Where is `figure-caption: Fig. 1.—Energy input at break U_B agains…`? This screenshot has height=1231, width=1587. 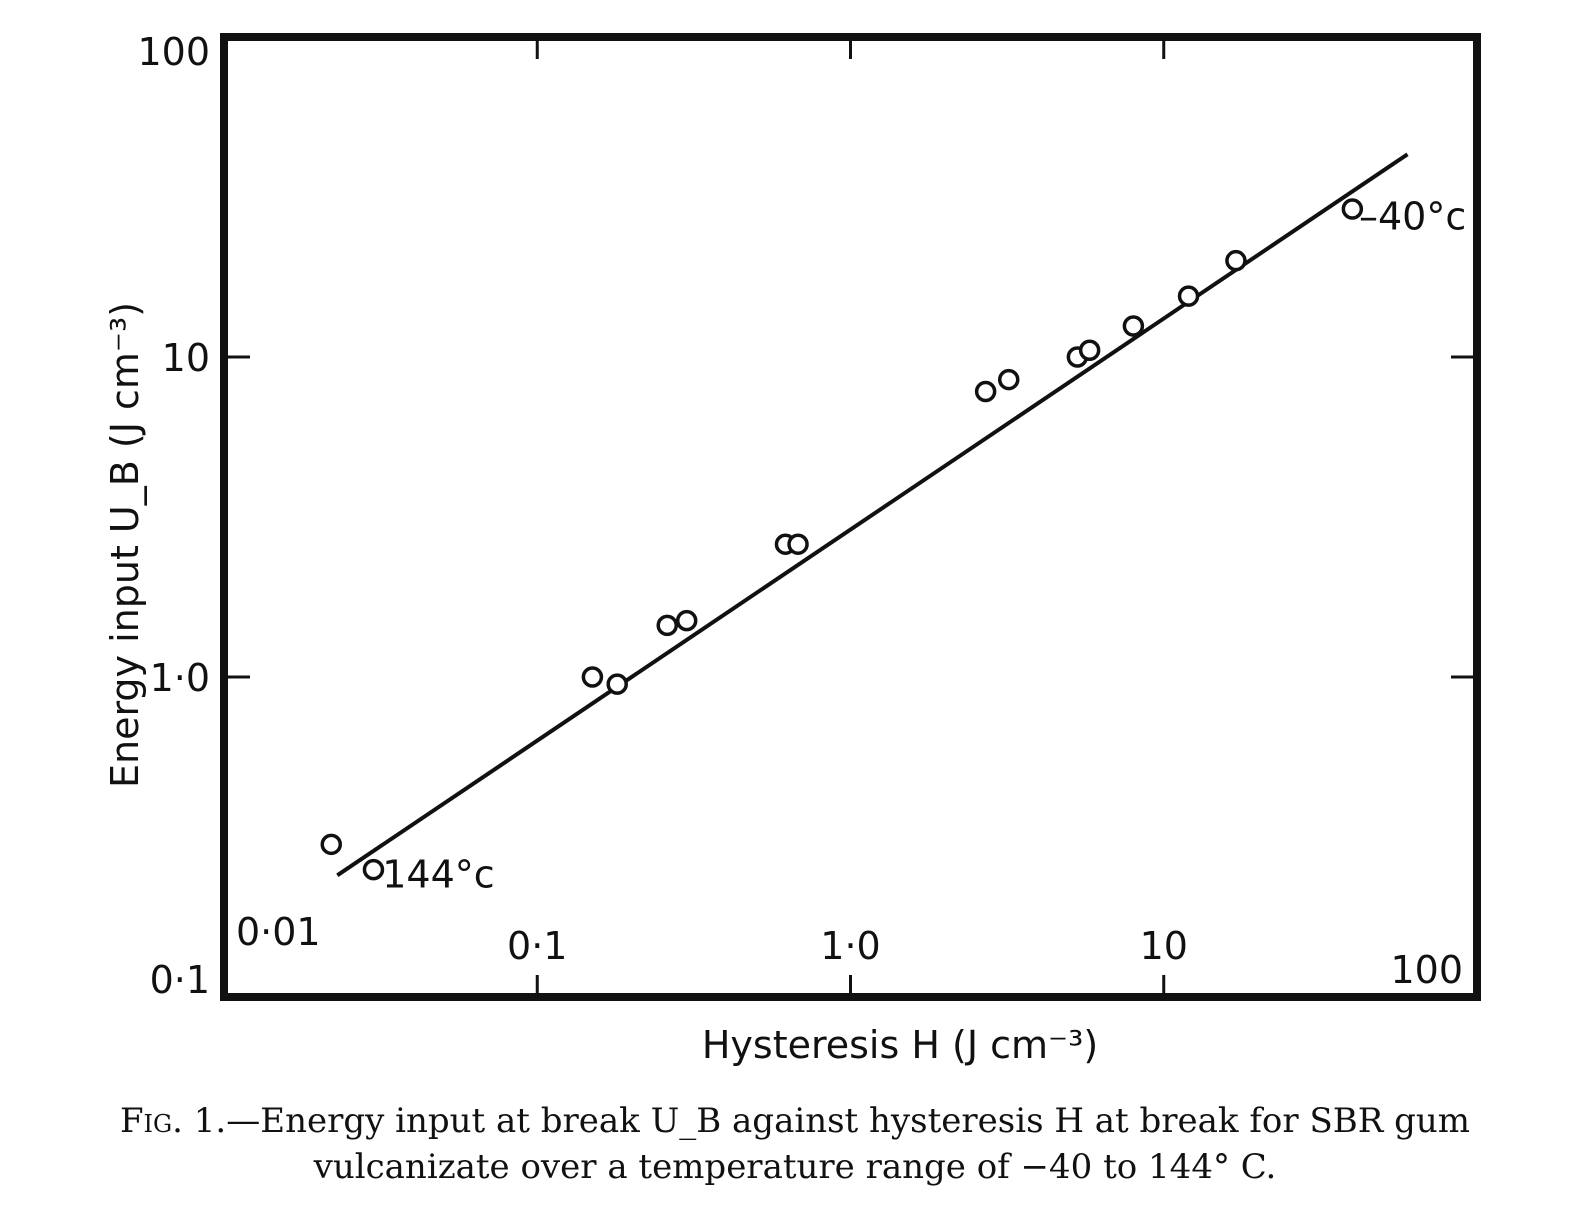 figure-caption: Fig. 1.—Energy input at break U_B agains… is located at coordinates (795, 1144).